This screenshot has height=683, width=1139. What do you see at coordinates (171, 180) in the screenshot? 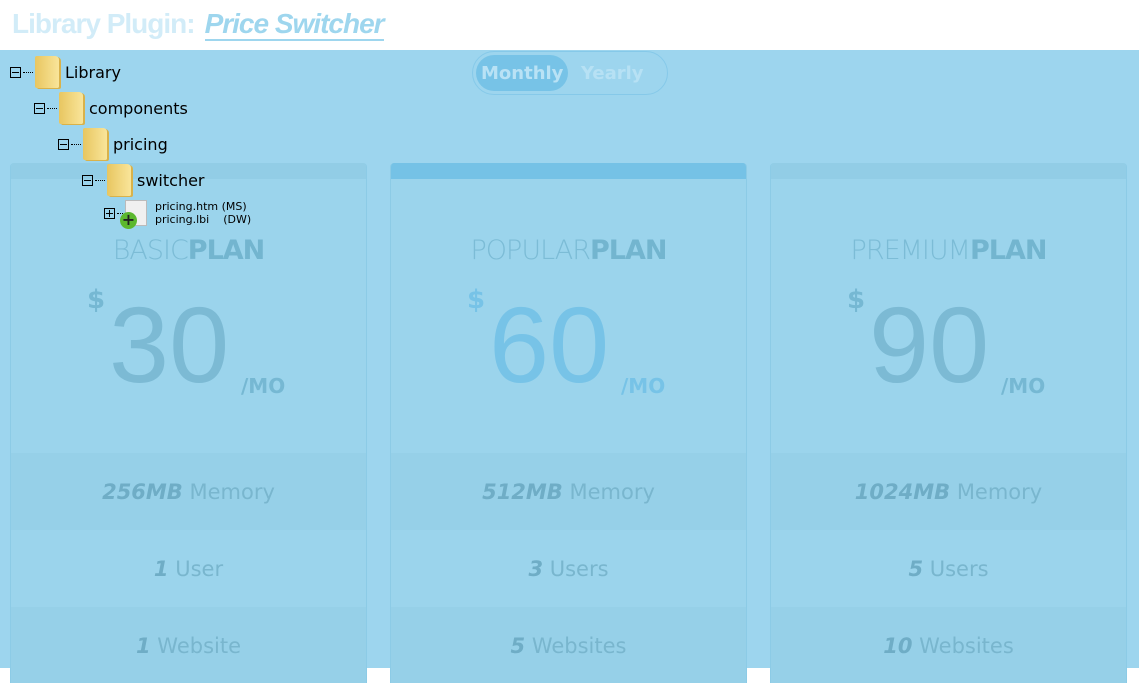
I see `node-label: switcher` at bounding box center [171, 180].